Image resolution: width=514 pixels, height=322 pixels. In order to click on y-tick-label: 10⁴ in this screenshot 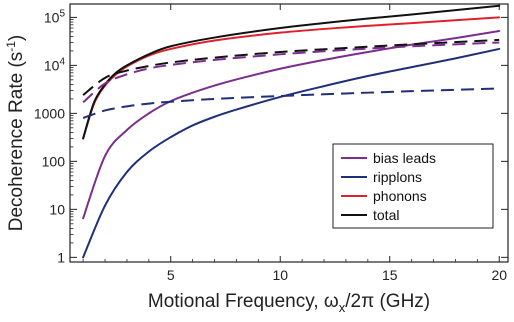, I will do `click(55, 64)`.